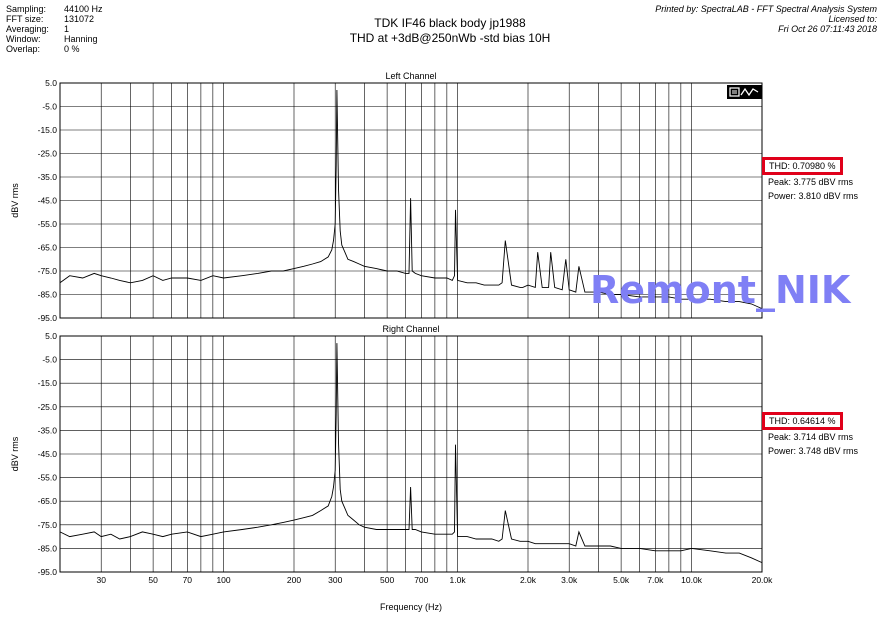  Describe the element at coordinates (458, 580) in the screenshot. I see `x-tick-label: 1.0k` at that location.